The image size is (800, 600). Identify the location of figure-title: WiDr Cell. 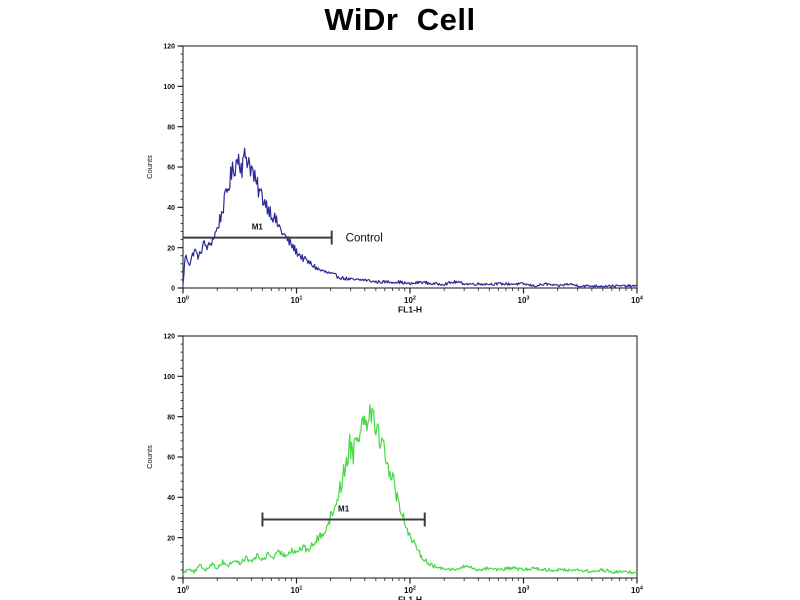
(400, 19).